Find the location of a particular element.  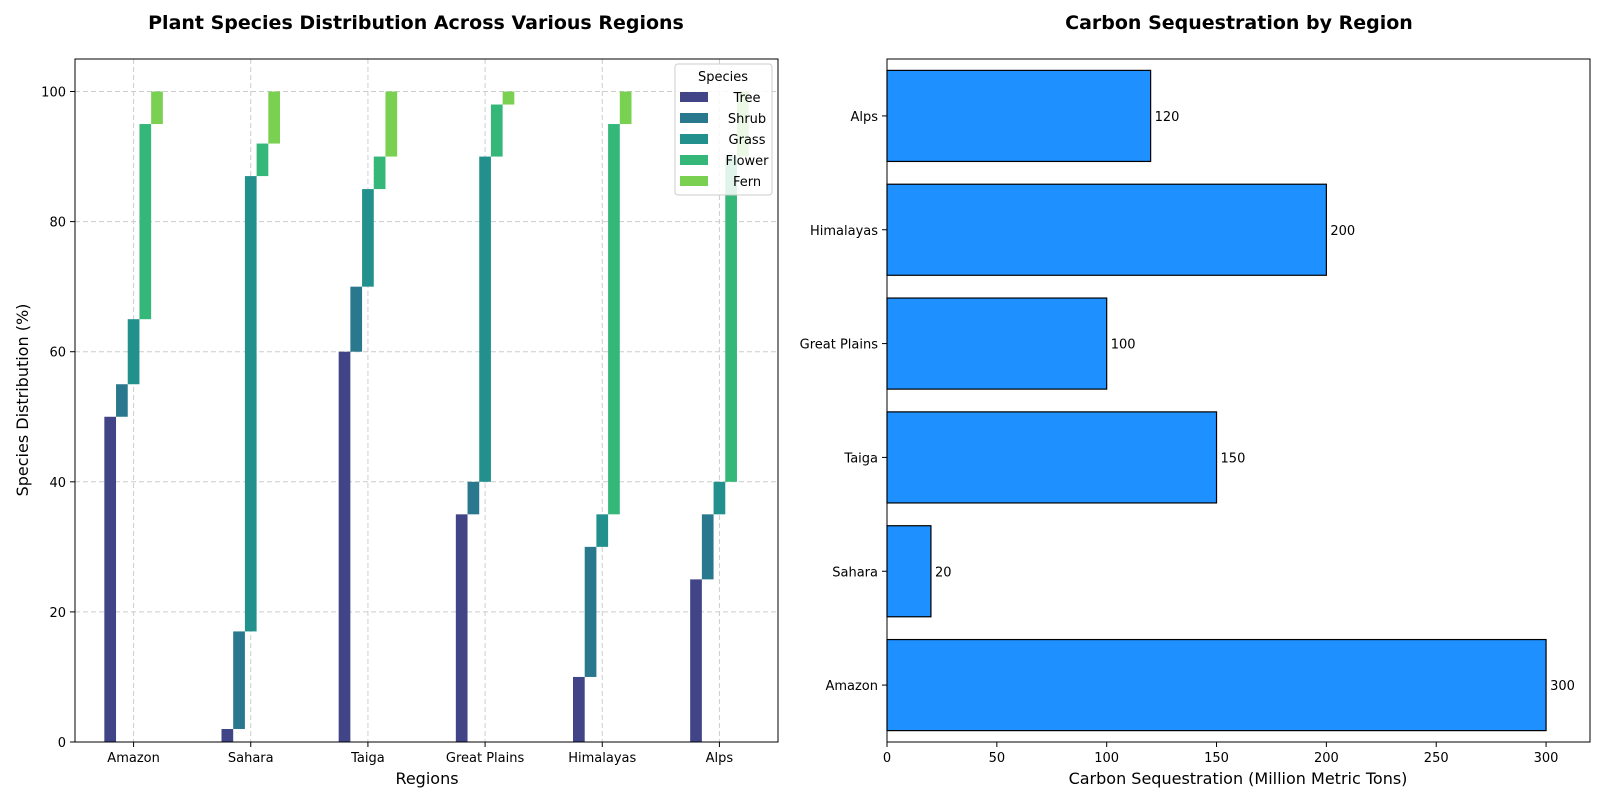

y-tick-label: Sahara is located at coordinates (855, 572).